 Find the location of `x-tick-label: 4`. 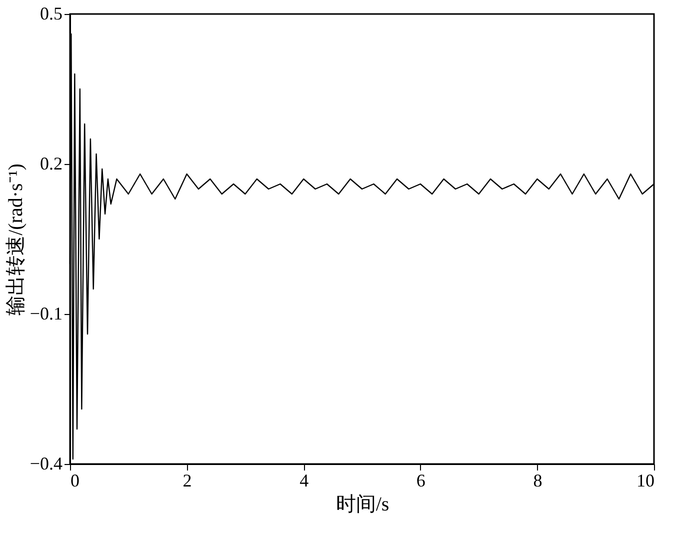

x-tick-label: 4 is located at coordinates (304, 480).